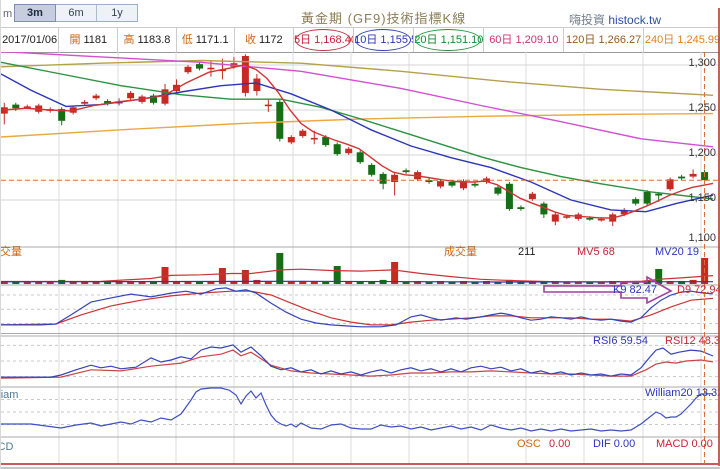 Image resolution: width=720 pixels, height=469 pixels. I want to click on arrow-annotation, so click(608, 290).